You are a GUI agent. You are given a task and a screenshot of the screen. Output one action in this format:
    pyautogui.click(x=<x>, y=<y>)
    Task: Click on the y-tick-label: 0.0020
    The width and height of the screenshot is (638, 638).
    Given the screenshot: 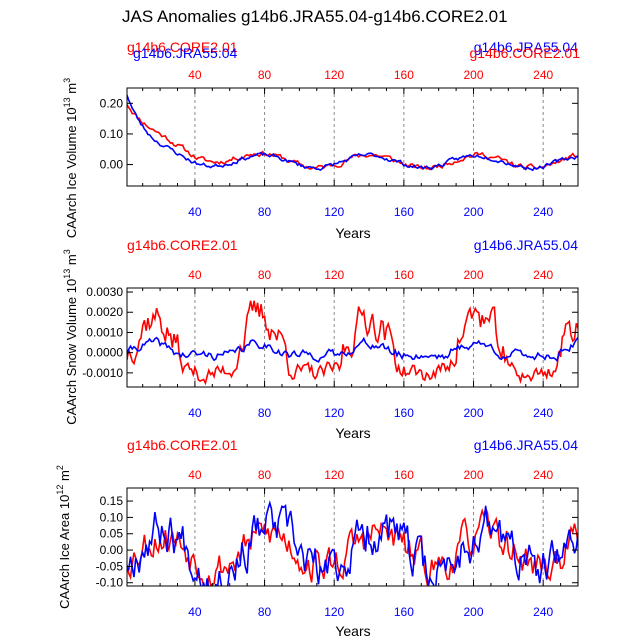 What is the action you would take?
    pyautogui.click(x=104, y=312)
    